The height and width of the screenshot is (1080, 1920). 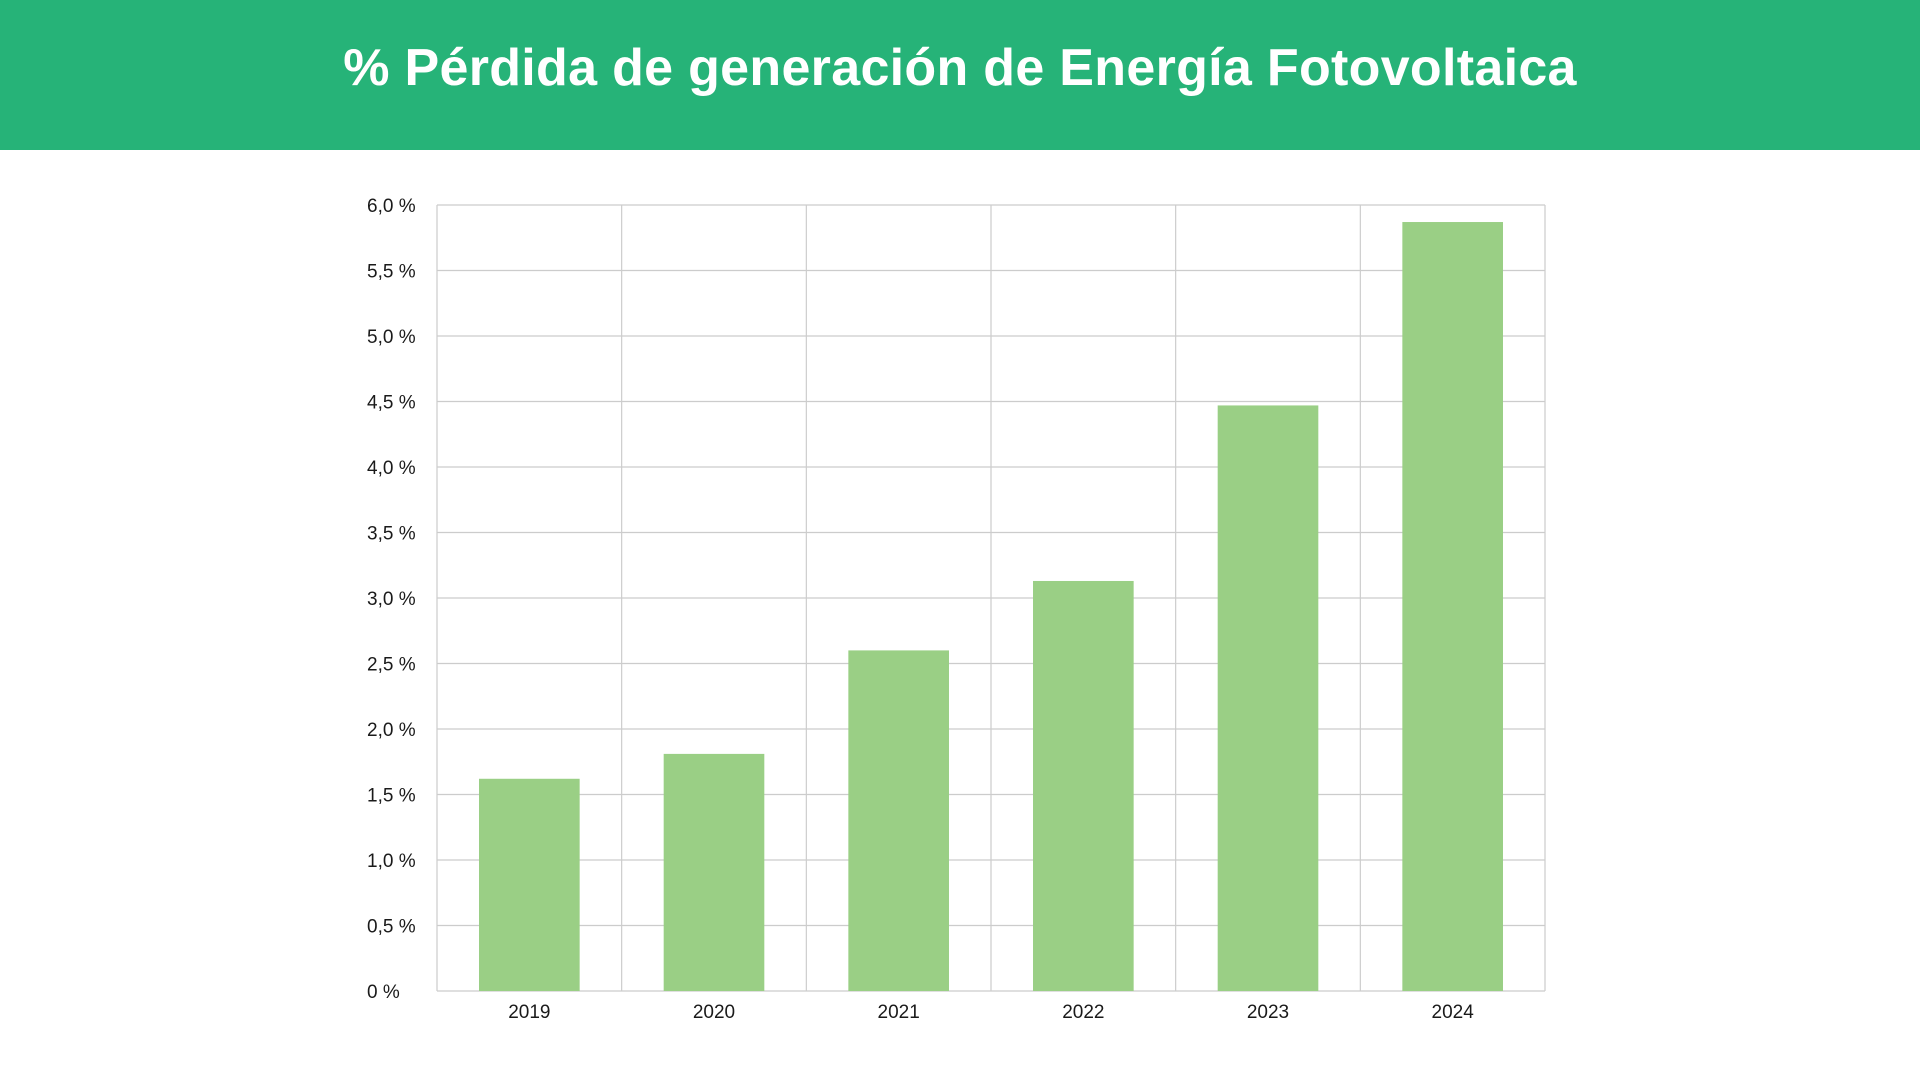 I want to click on y-tick-label: 5,0 %, so click(x=391, y=337).